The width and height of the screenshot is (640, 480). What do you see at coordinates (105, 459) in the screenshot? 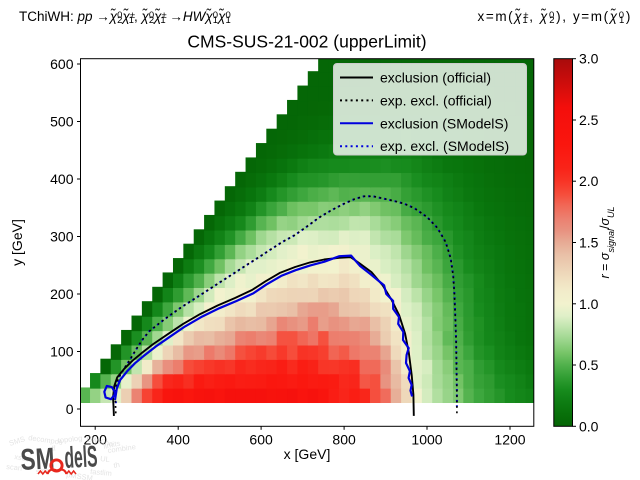
I see `svg-text: UL` at bounding box center [105, 459].